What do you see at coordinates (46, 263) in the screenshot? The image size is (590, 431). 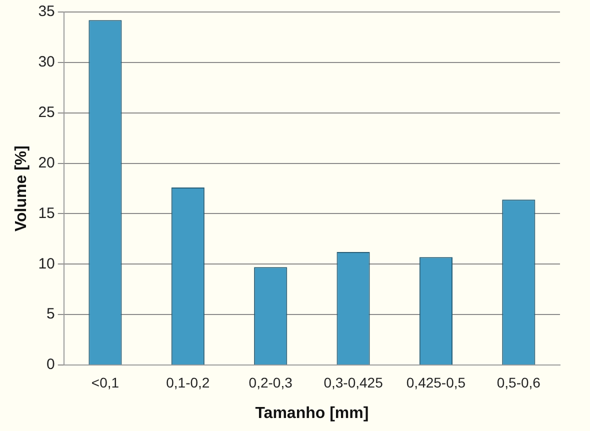 I see `y-tick-label: 10` at bounding box center [46, 263].